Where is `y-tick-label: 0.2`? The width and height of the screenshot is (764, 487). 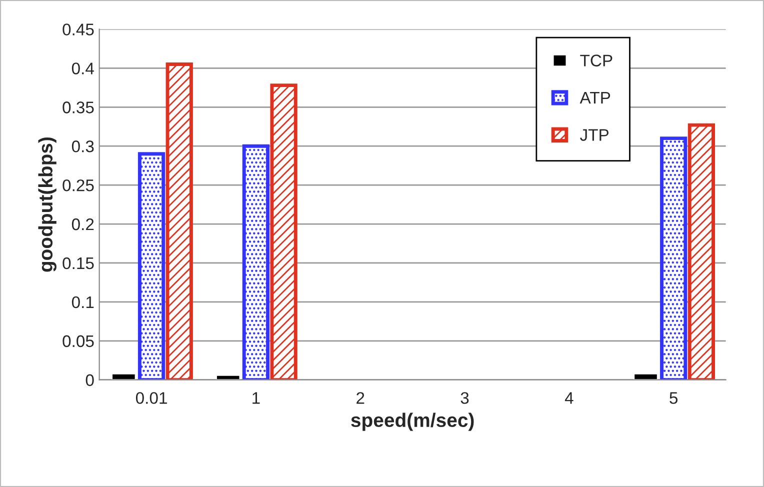
y-tick-label: 0.2 is located at coordinates (83, 224).